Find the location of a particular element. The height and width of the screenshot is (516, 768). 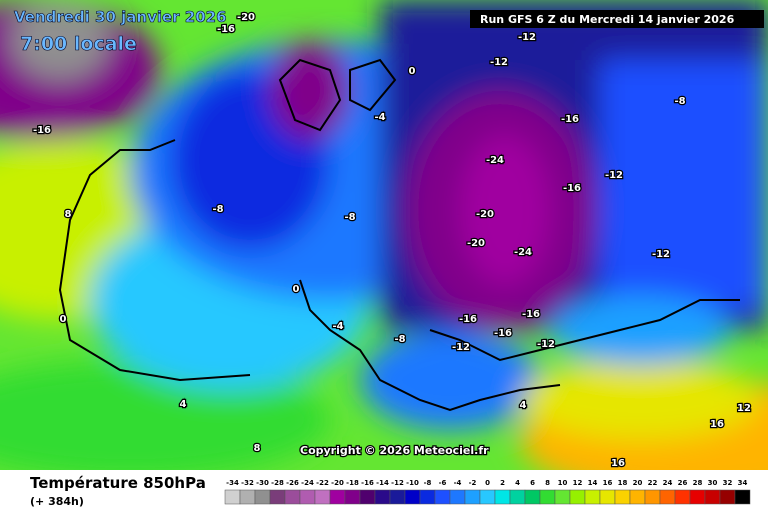

run-box is located at coordinates (617, 19).